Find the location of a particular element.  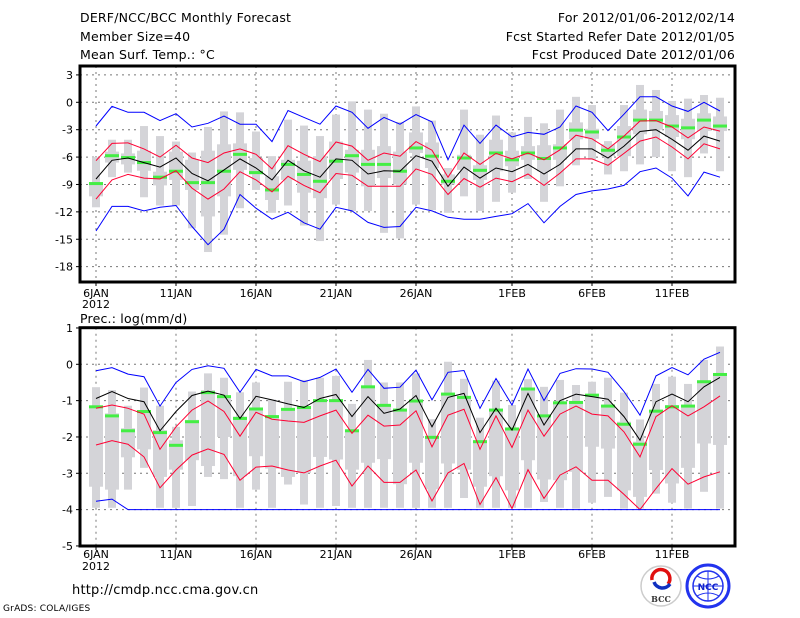

ytick-label: -2 is located at coordinates (67, 437).